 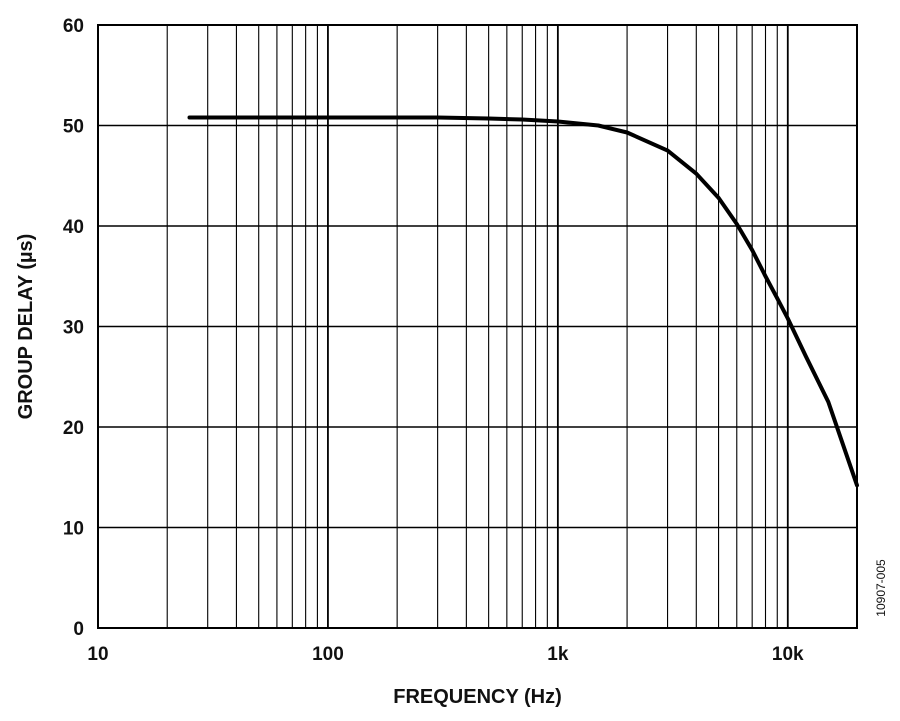 I want to click on x-tick-label: 10k, so click(x=788, y=654).